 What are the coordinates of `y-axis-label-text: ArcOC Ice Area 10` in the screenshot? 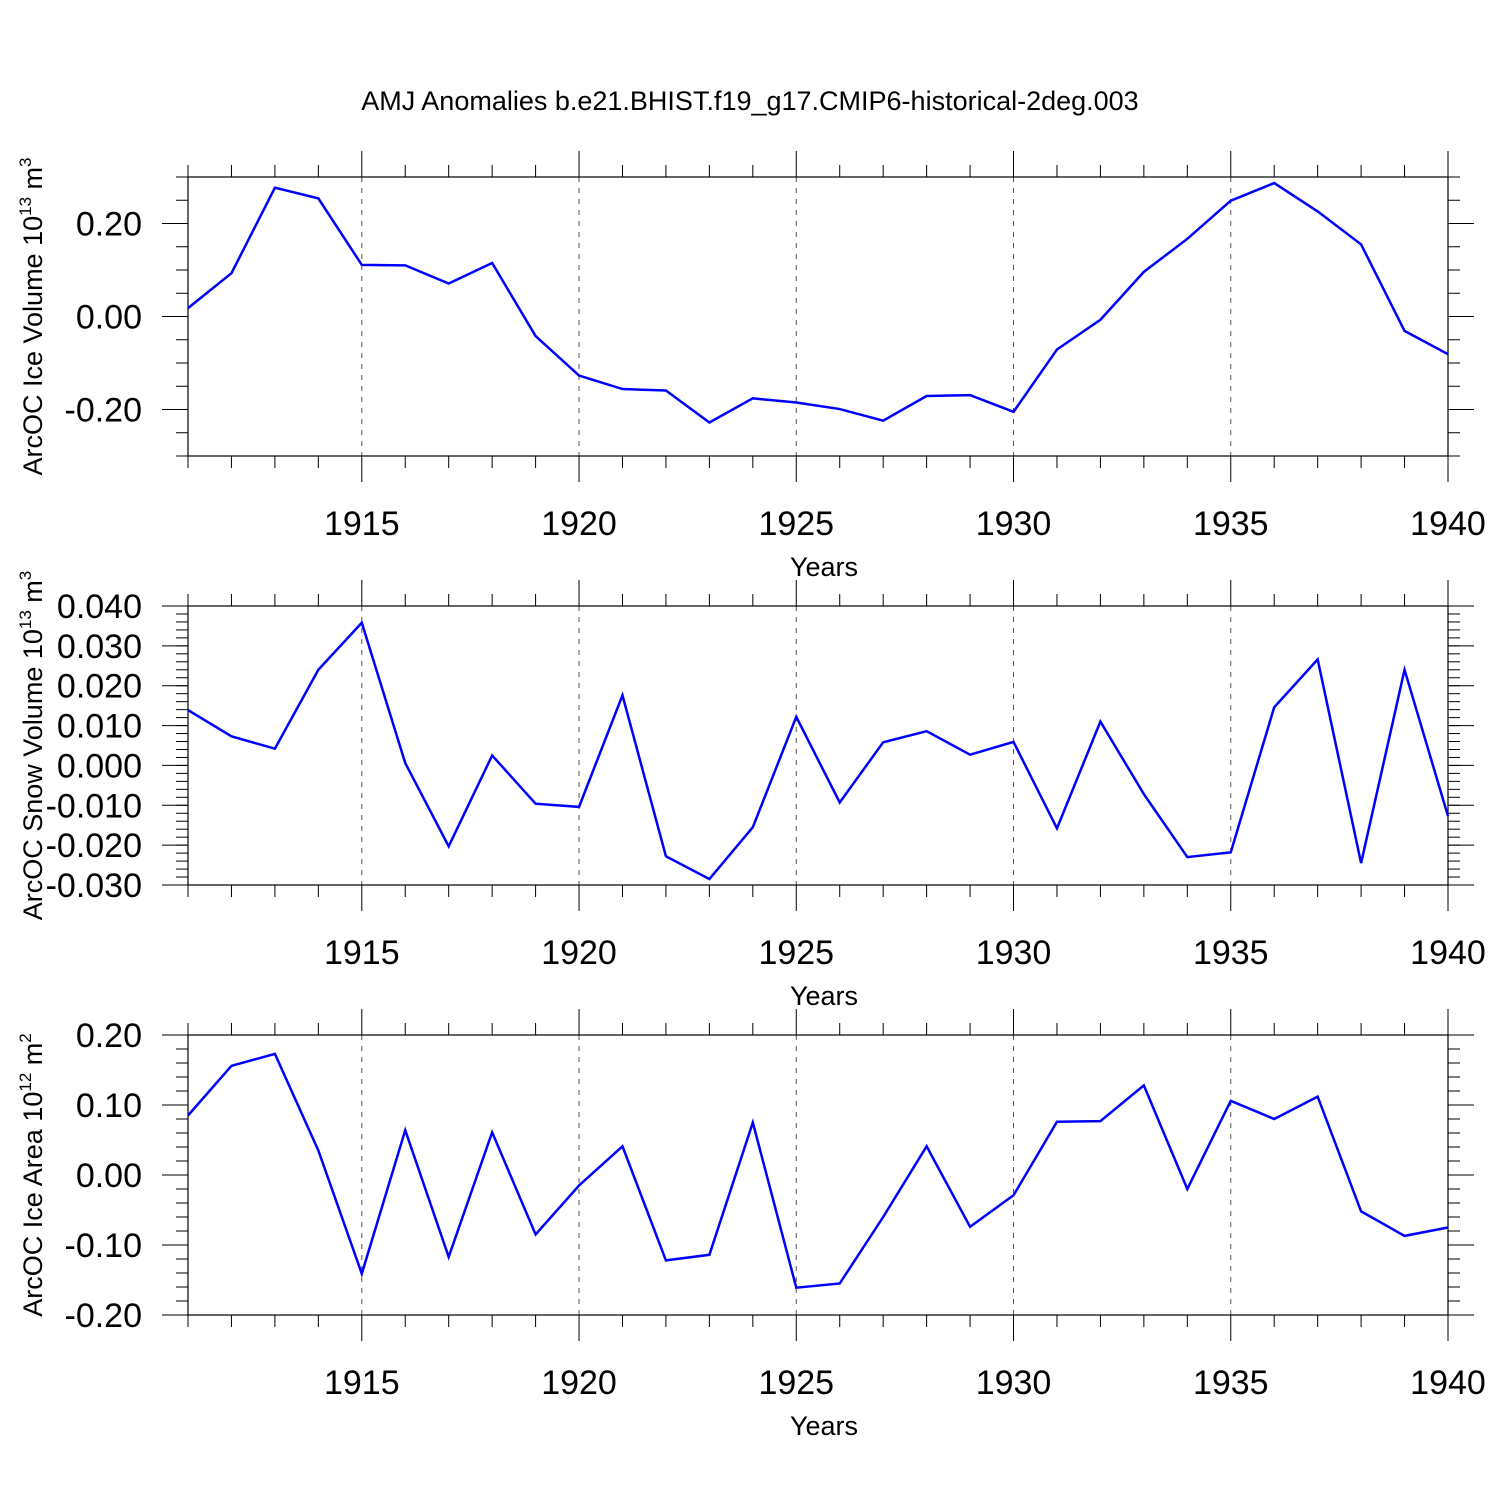 It's located at (33, 1204).